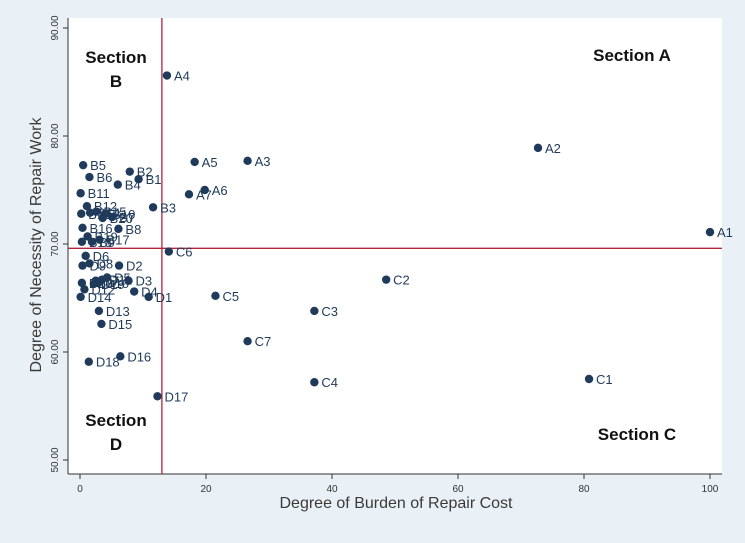 Image resolution: width=745 pixels, height=543 pixels. I want to click on point-d12, so click(84, 289).